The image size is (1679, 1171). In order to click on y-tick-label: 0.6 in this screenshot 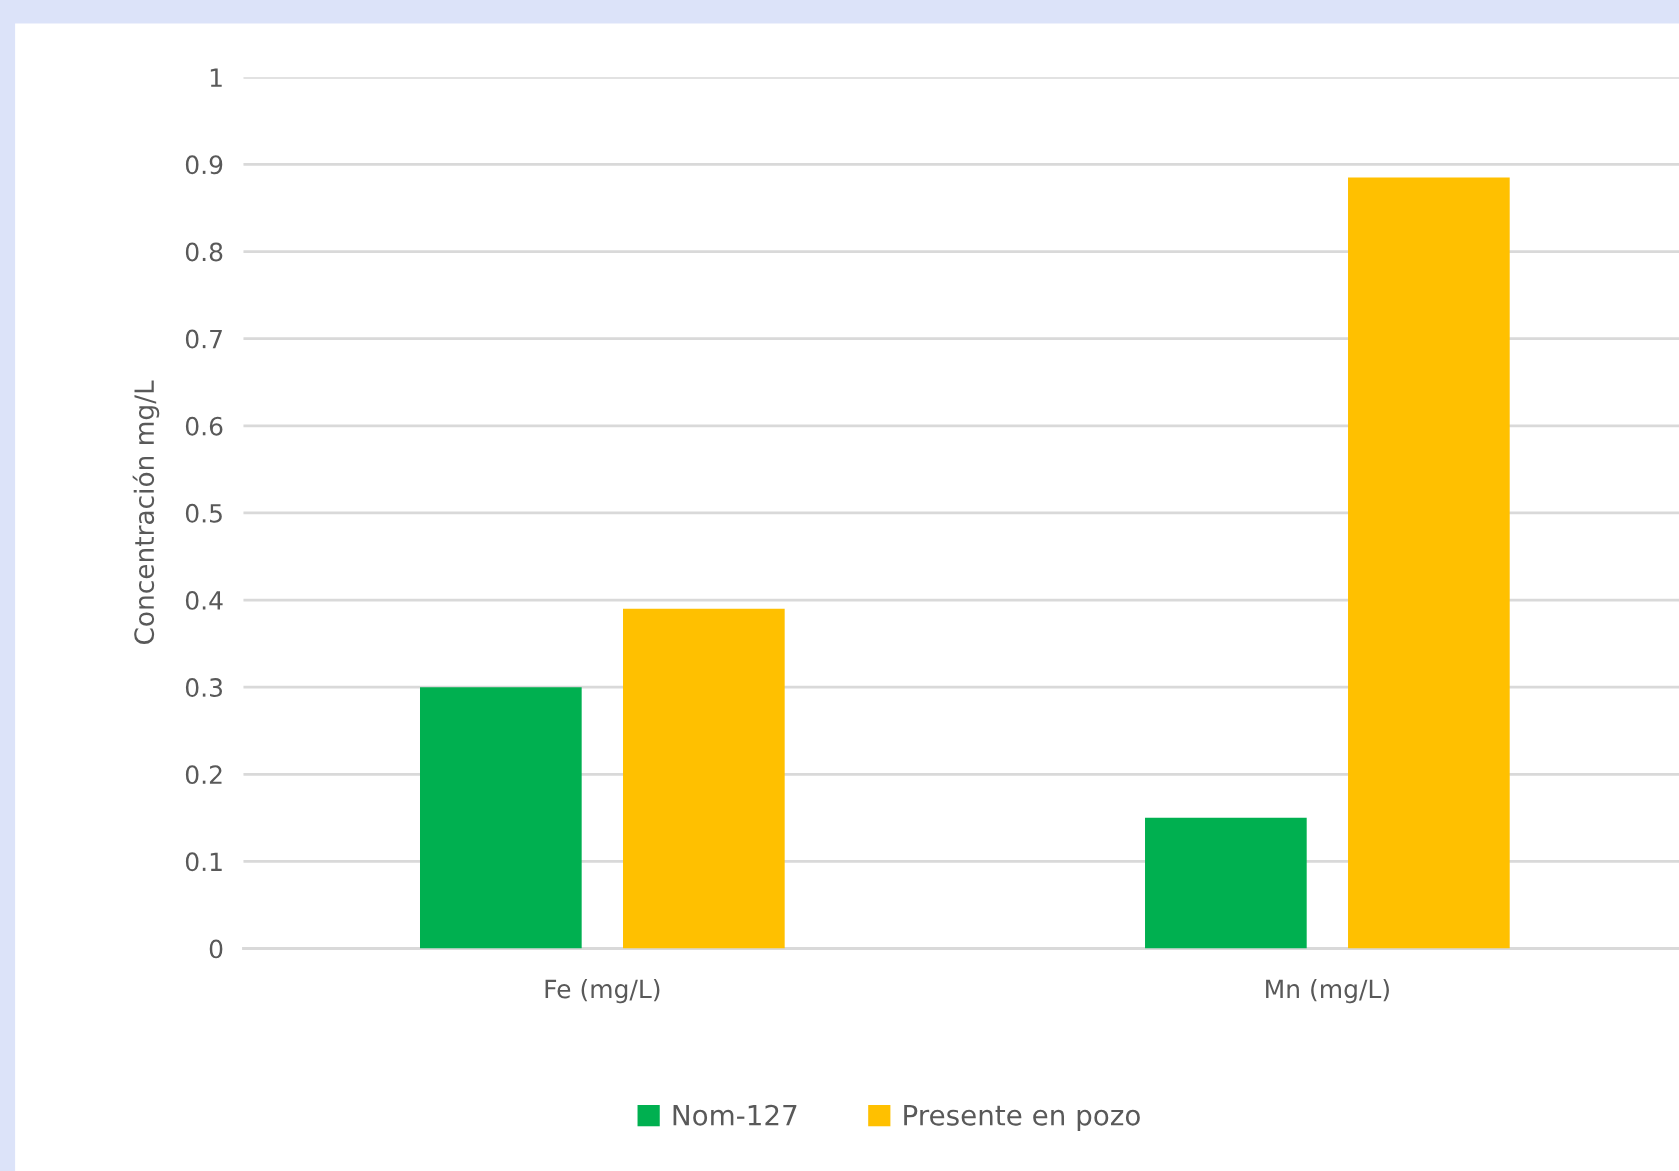, I will do `click(204, 426)`.